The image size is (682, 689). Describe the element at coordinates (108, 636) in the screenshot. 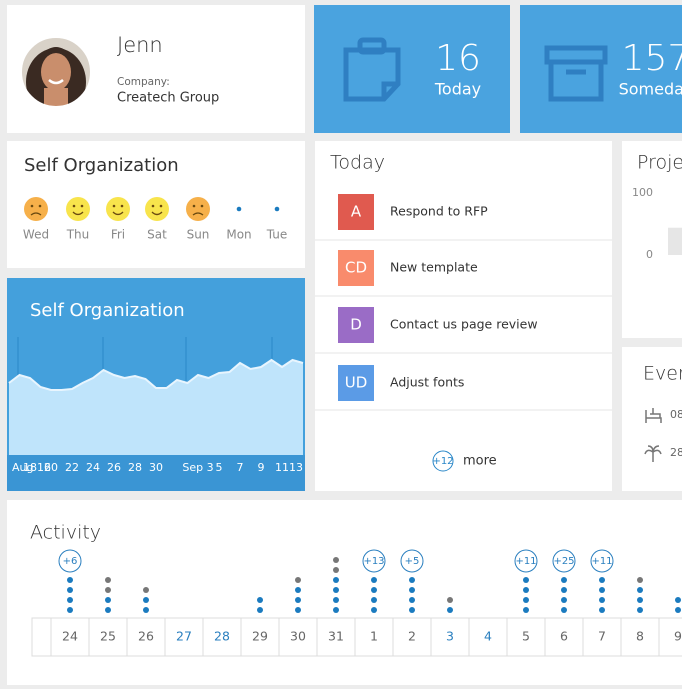

I see `activity-day: 25` at that location.